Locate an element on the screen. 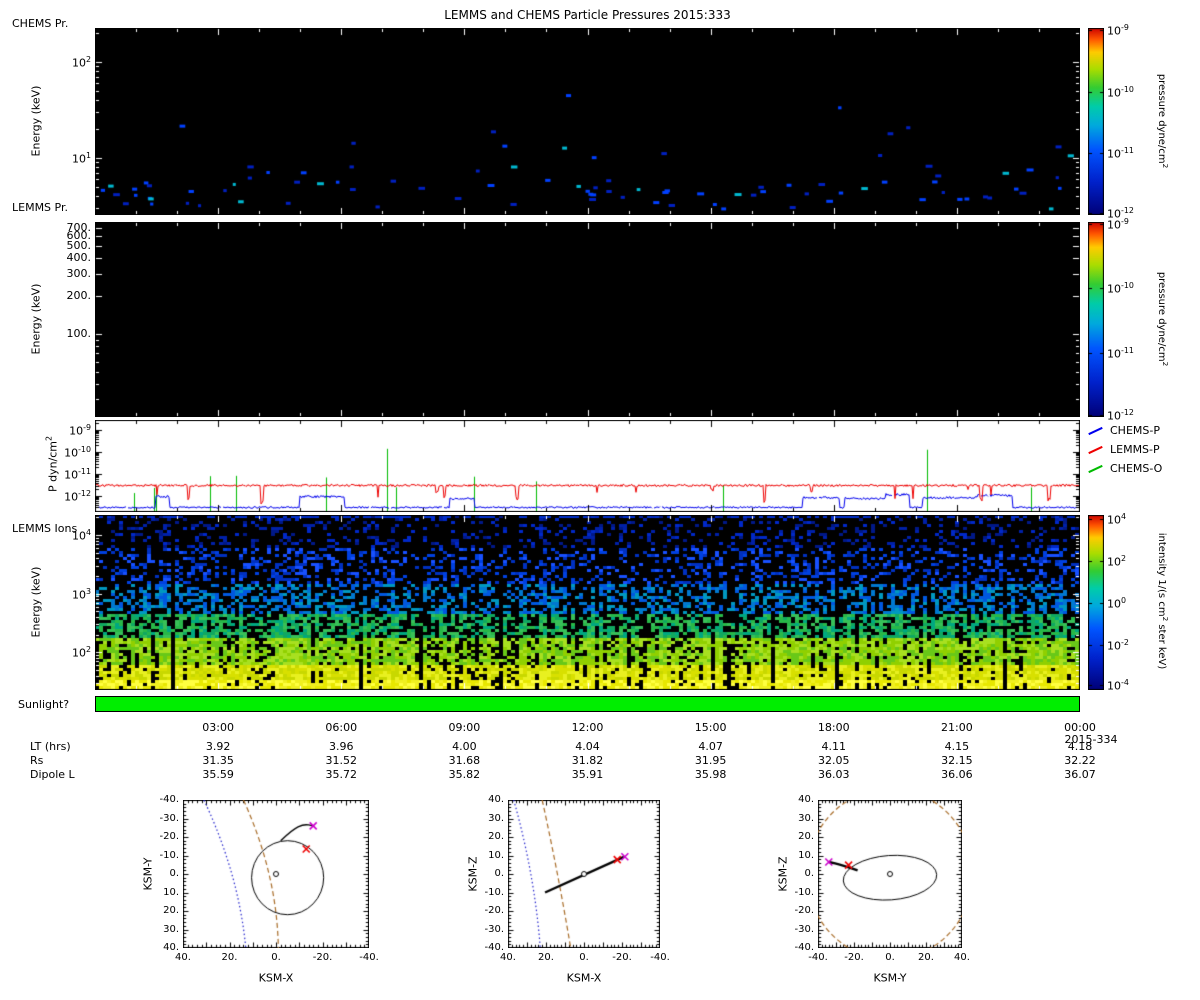 The image size is (1200, 1000). chems-y-axis-label: Energy (keV) is located at coordinates (36, 121).